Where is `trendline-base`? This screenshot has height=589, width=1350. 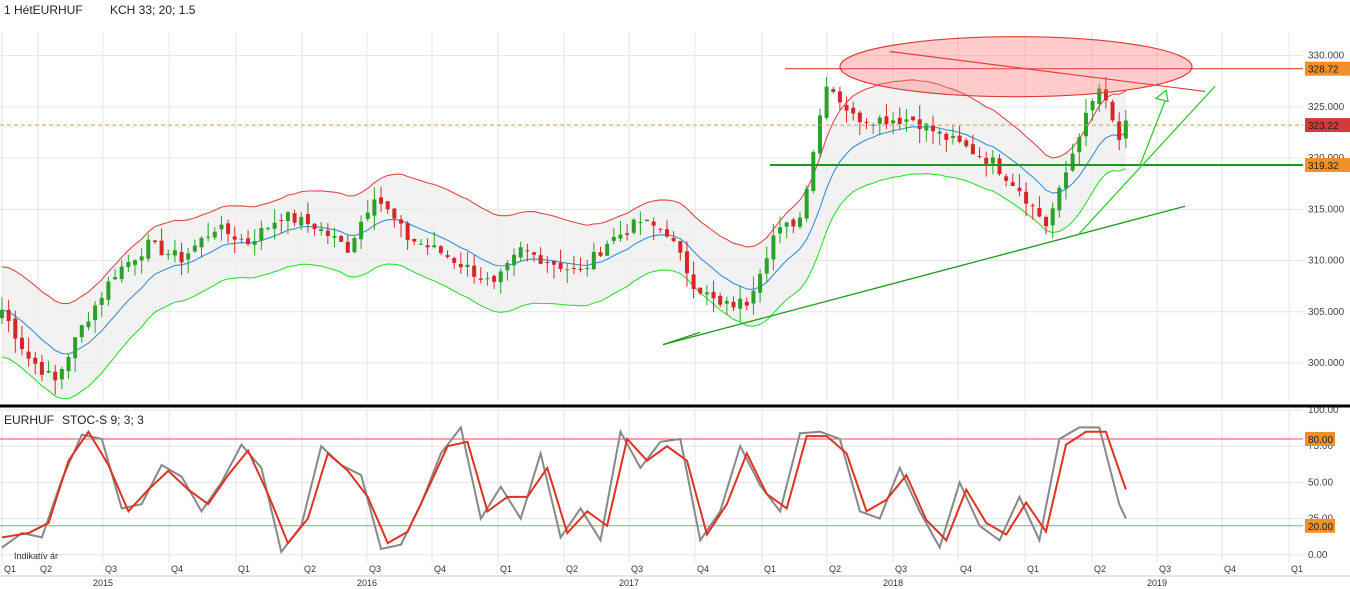 trendline-base is located at coordinates (681, 338).